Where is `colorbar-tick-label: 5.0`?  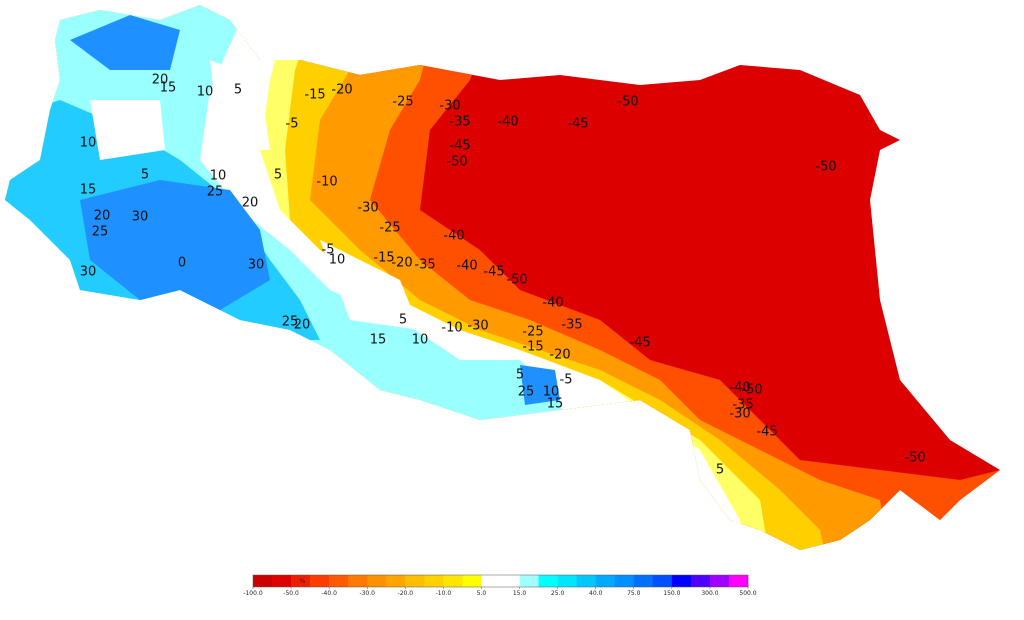
colorbar-tick-label: 5.0 is located at coordinates (482, 593).